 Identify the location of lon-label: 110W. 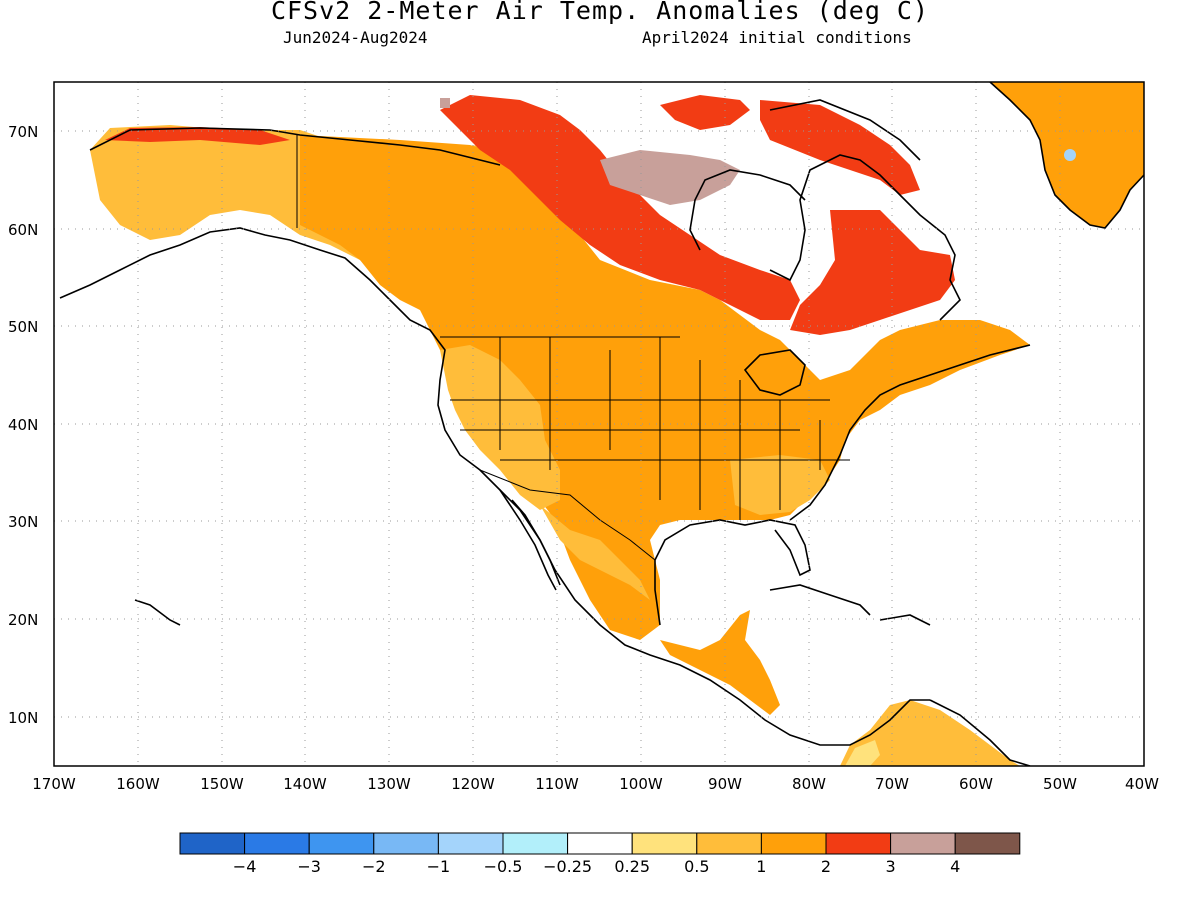
(557, 784).